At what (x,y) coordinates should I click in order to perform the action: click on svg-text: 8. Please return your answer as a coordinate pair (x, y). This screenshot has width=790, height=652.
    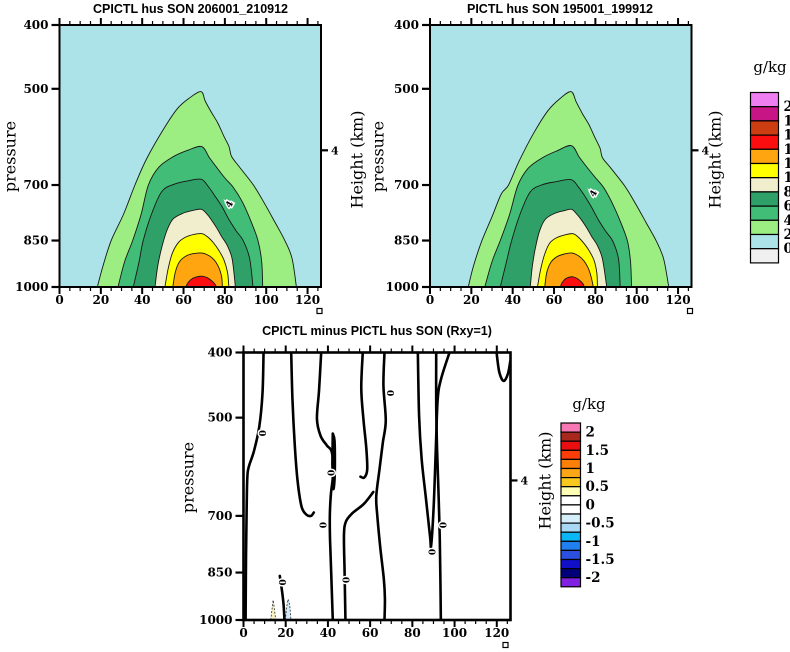
    Looking at the image, I should click on (787, 192).